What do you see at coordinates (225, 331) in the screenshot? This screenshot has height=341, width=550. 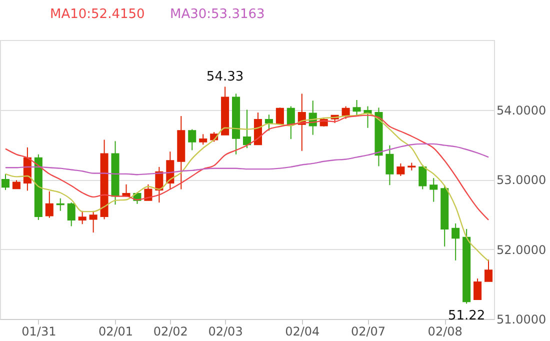 I see `x-tick-label: 02/03` at bounding box center [225, 331].